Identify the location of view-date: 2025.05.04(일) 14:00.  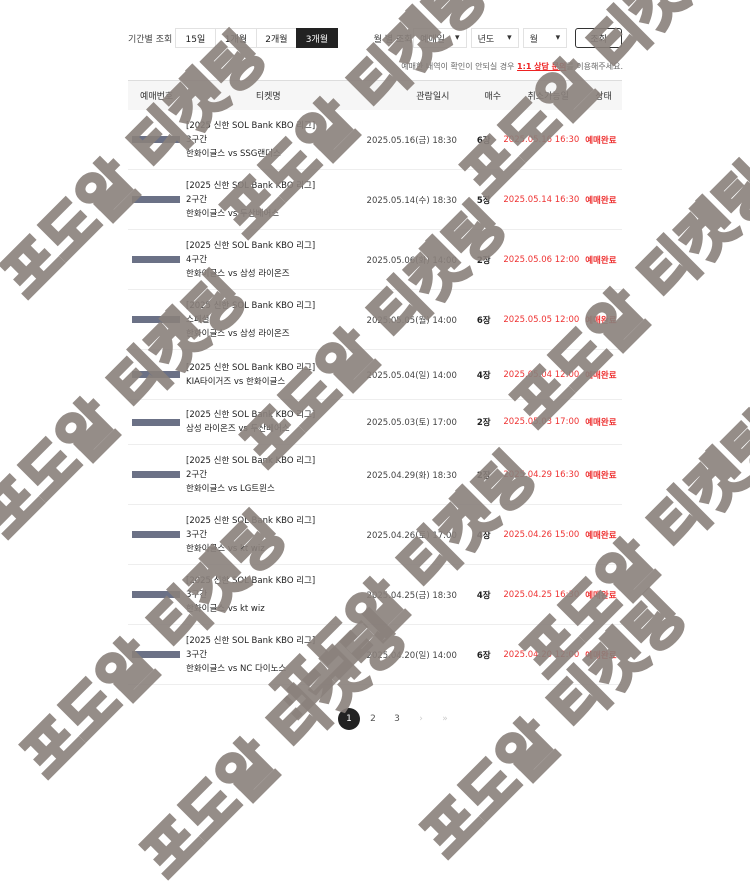
(411, 375).